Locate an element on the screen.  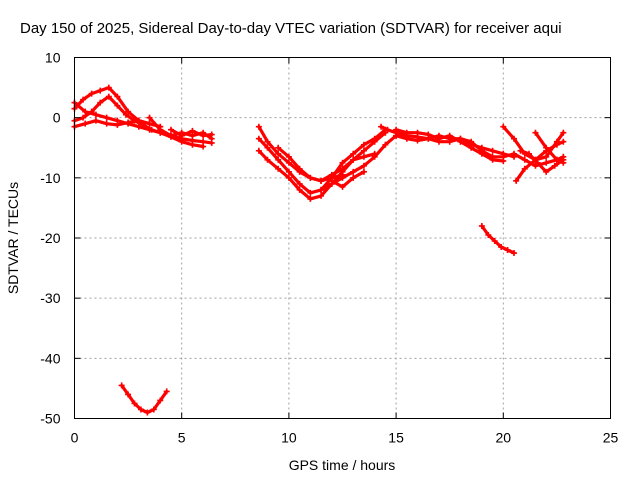
y-tick-label: 0 is located at coordinates (57, 118).